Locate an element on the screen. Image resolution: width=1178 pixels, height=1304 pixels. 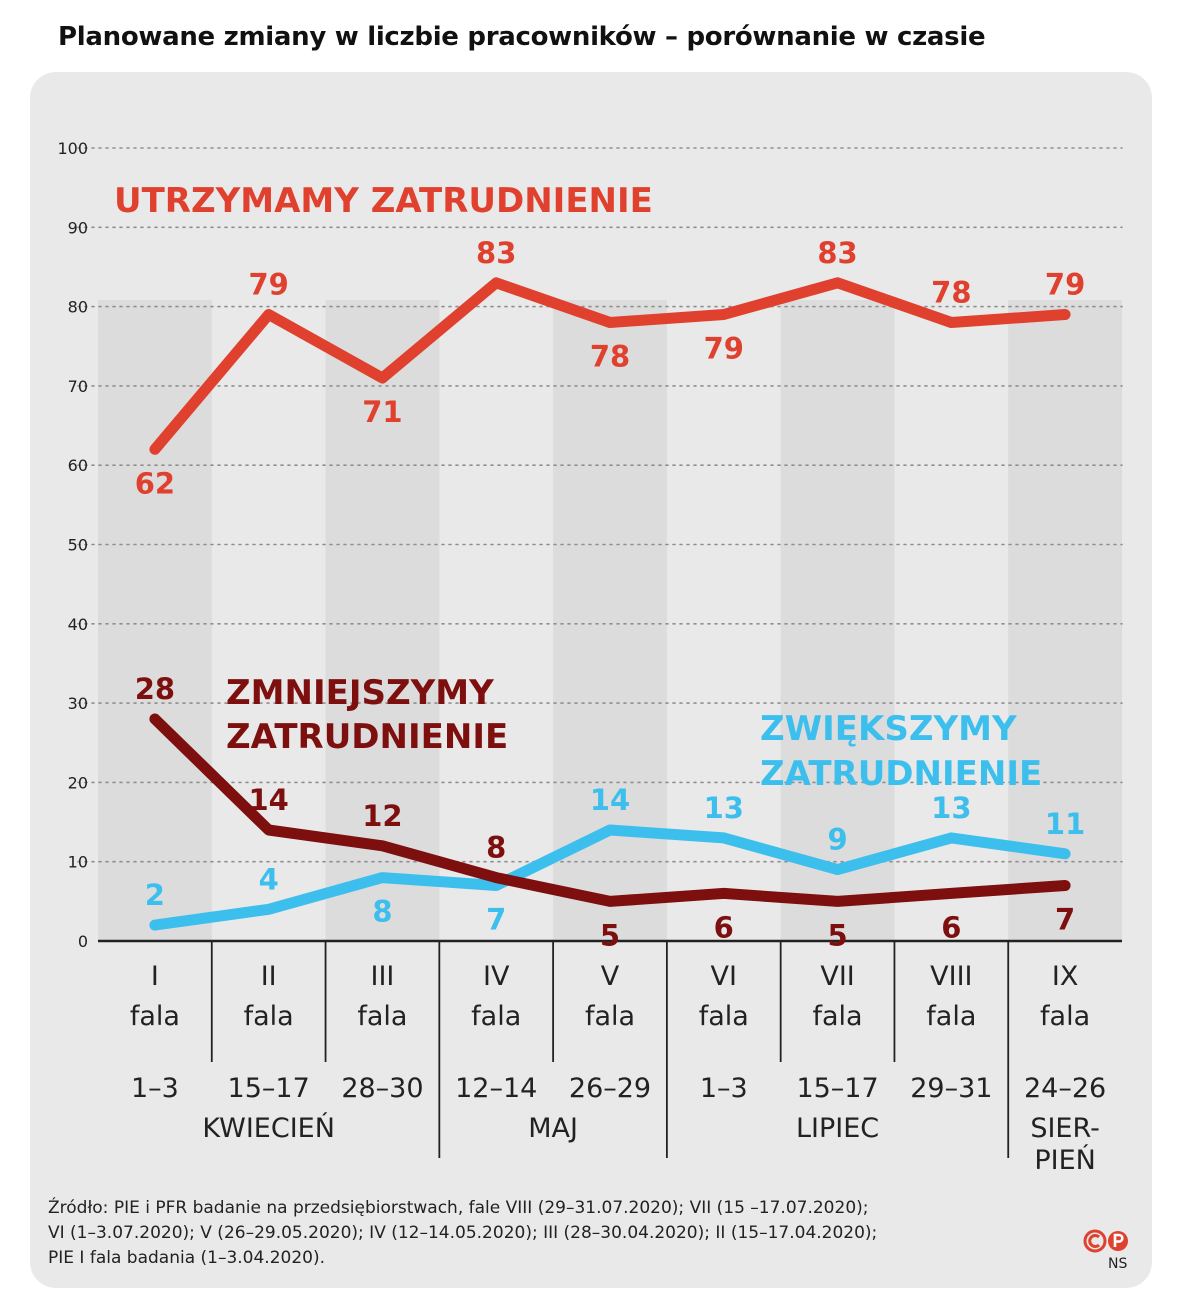
month-label: PIEŃ is located at coordinates (1065, 1160).